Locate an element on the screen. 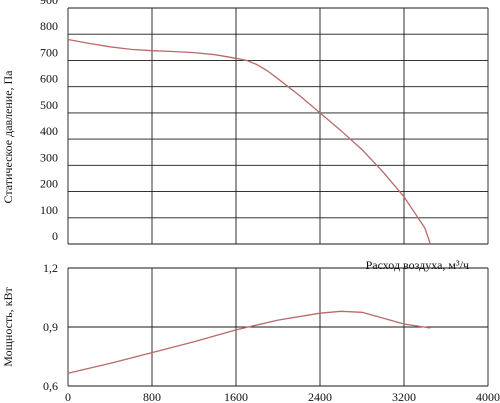 The height and width of the screenshot is (403, 500). pressure-y-tick-label: 700 is located at coordinates (49, 52).